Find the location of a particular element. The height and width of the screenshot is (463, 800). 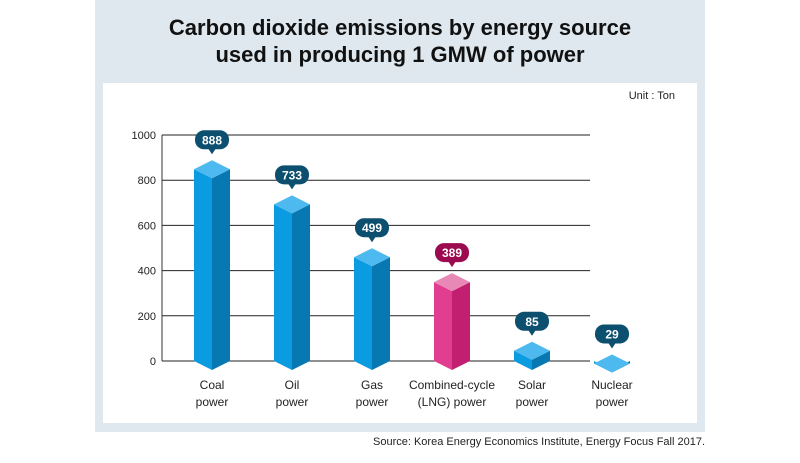

data-label: 85 is located at coordinates (532, 322).